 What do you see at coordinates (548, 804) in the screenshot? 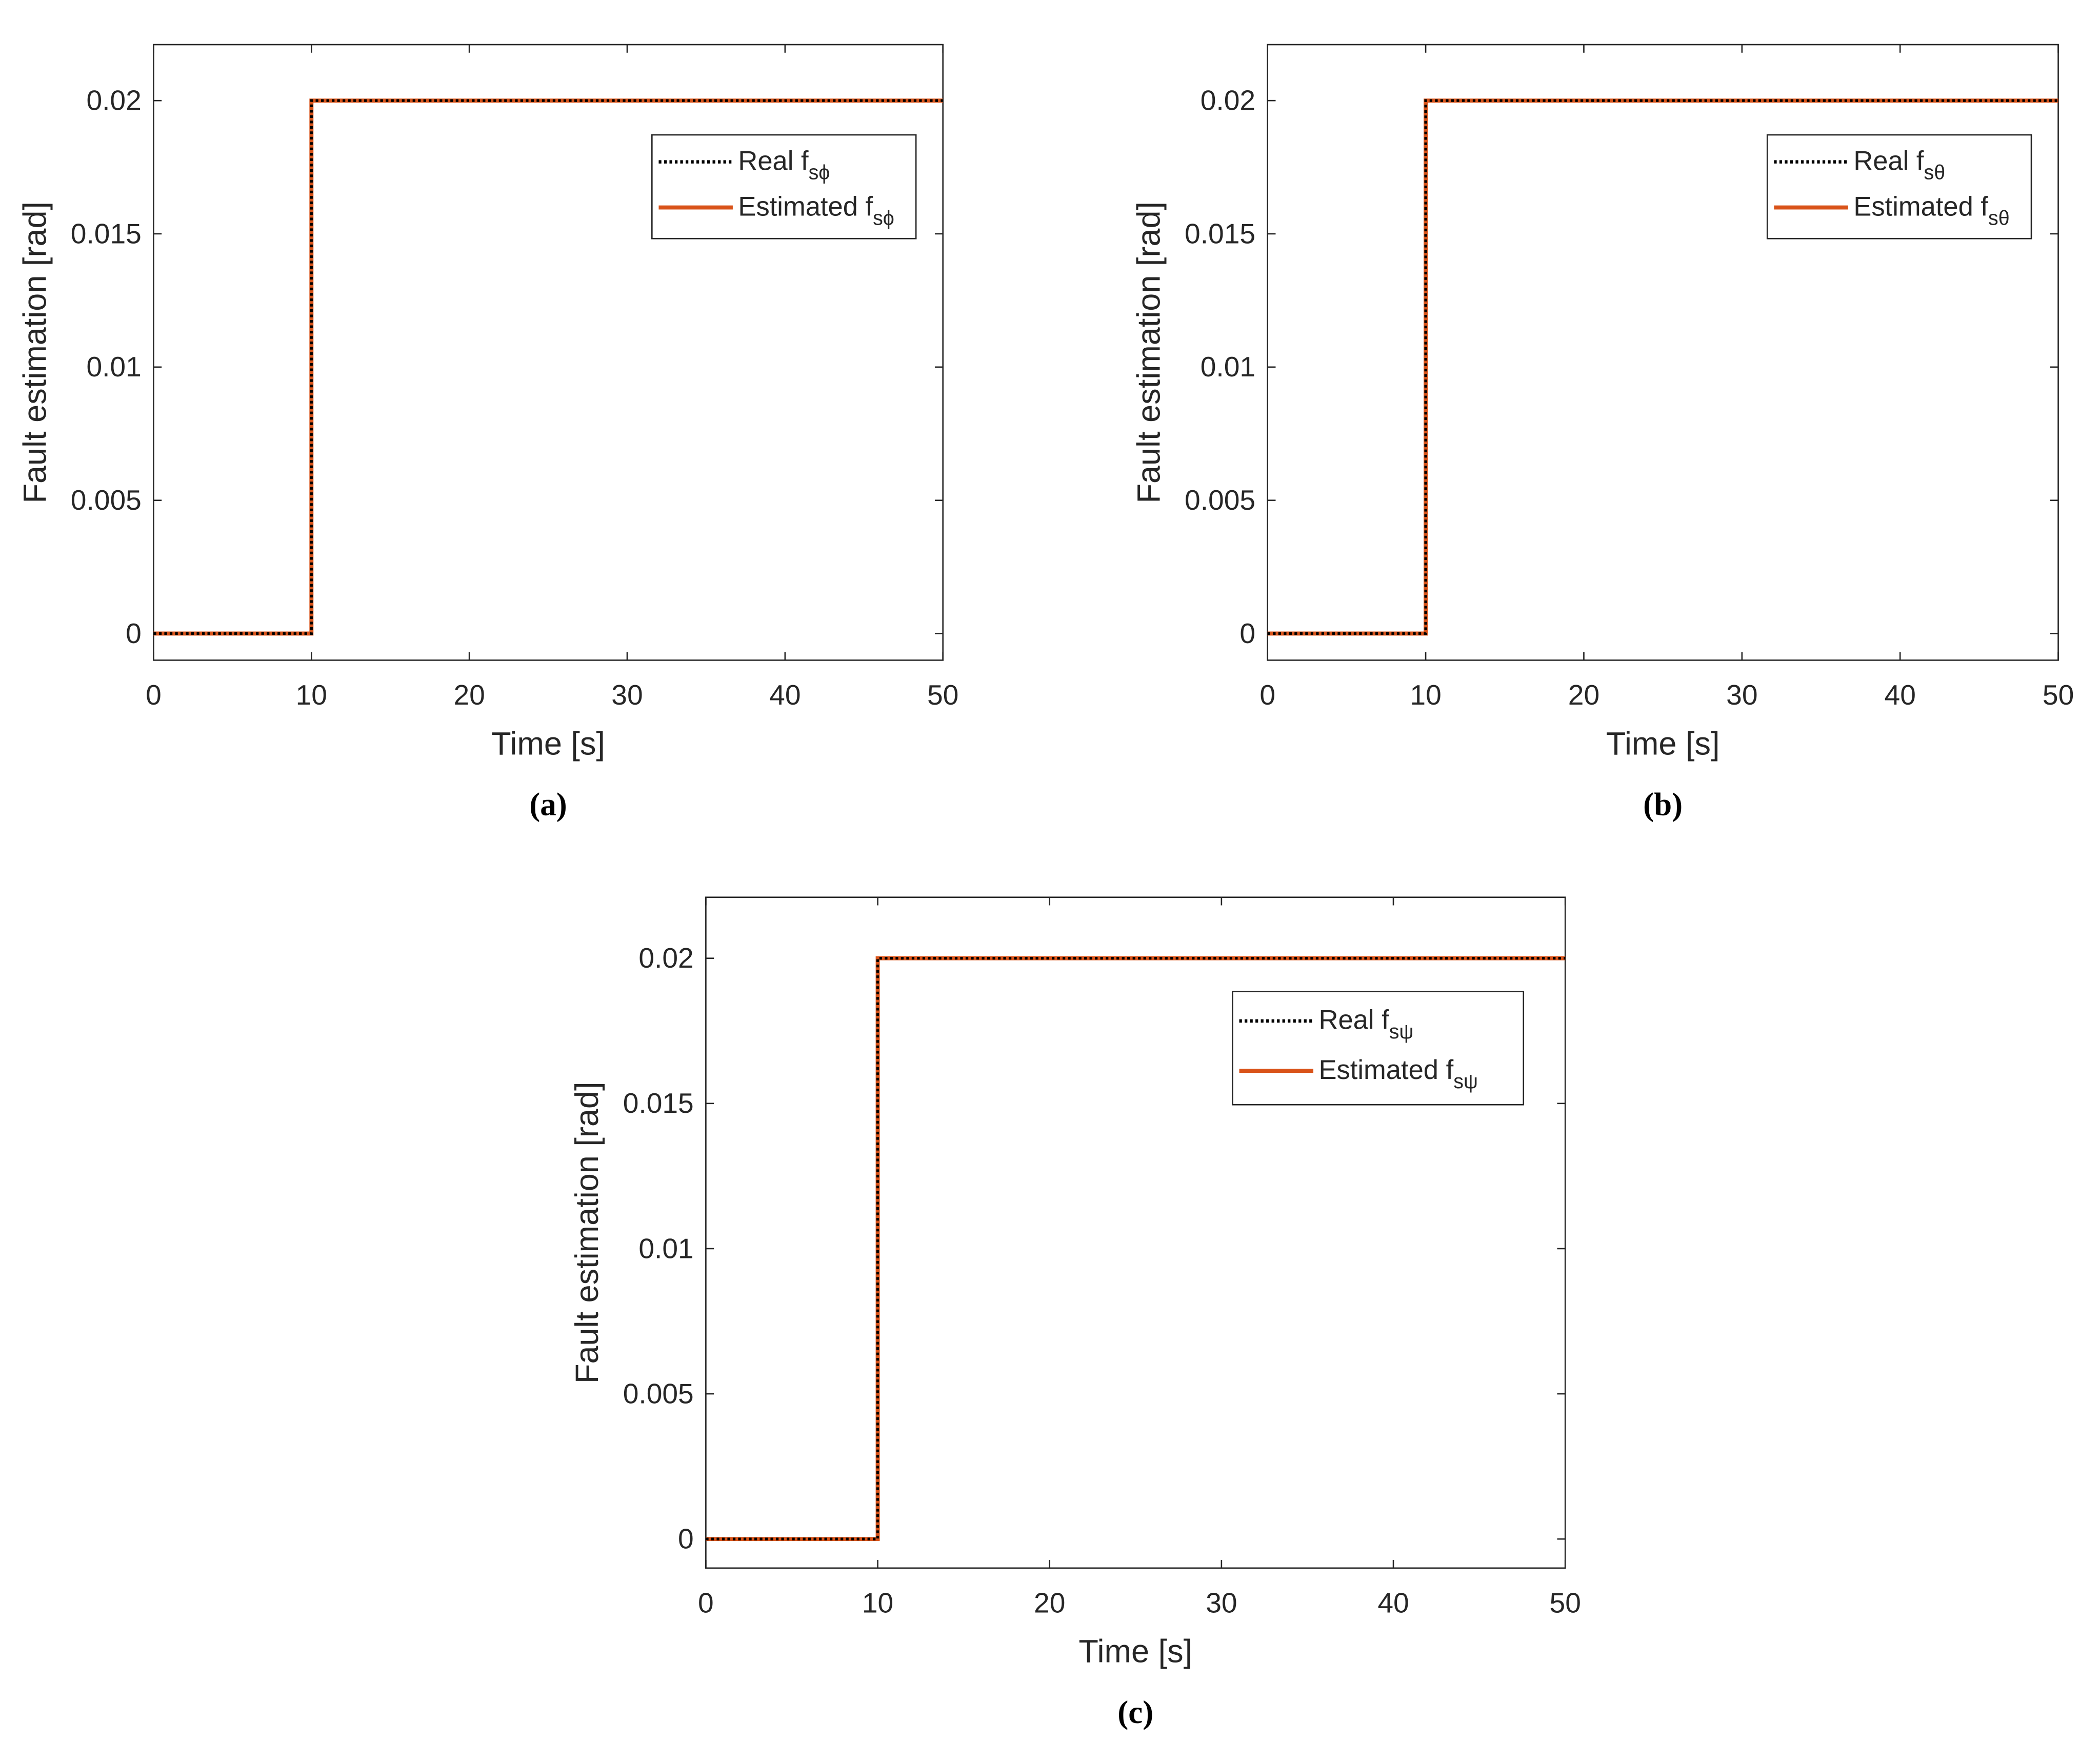
I see `caption: (a)` at bounding box center [548, 804].